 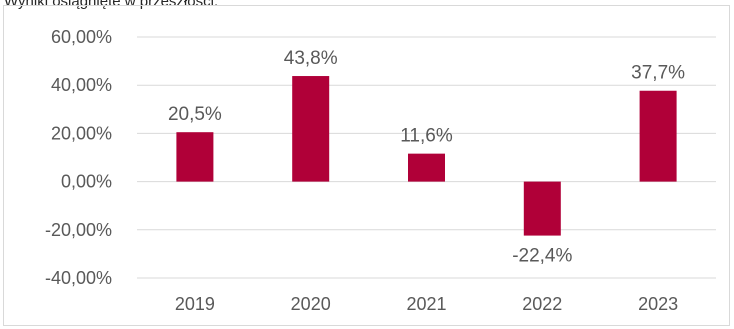 What do you see at coordinates (81, 37) in the screenshot?
I see `y-tick-label: 60,00%` at bounding box center [81, 37].